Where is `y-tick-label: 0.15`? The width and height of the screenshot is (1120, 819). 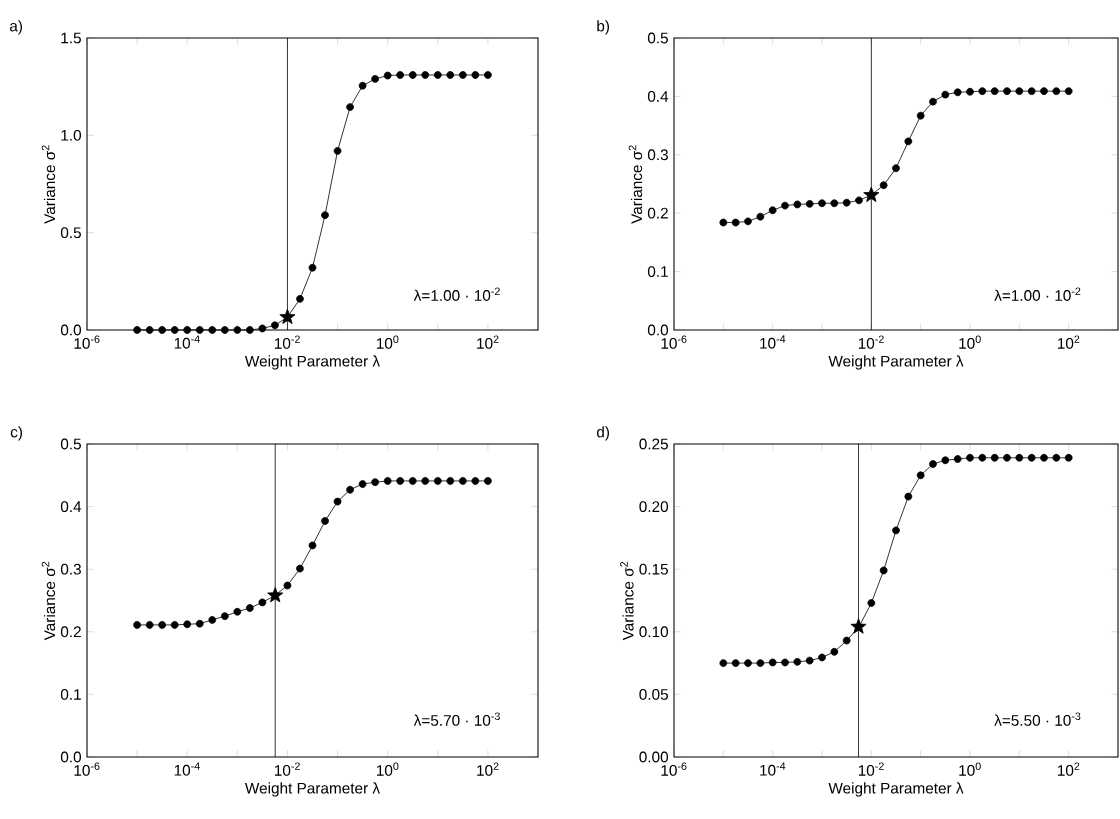 y-tick-label: 0.15 is located at coordinates (653, 569).